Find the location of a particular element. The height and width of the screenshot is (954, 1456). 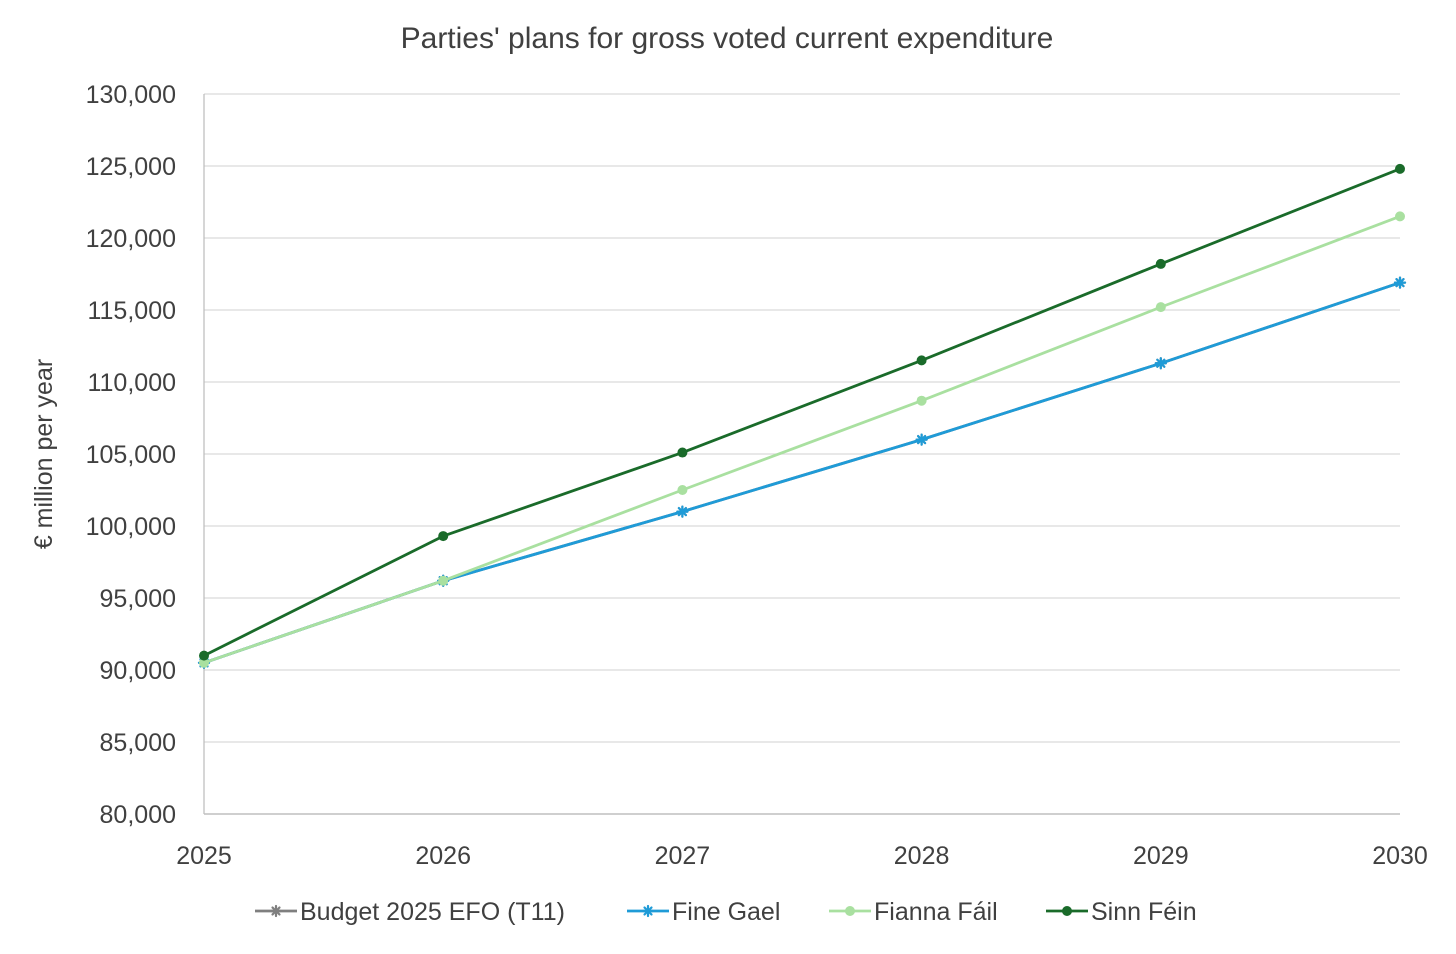

y-tick-label: 115,000 is located at coordinates (131, 311).